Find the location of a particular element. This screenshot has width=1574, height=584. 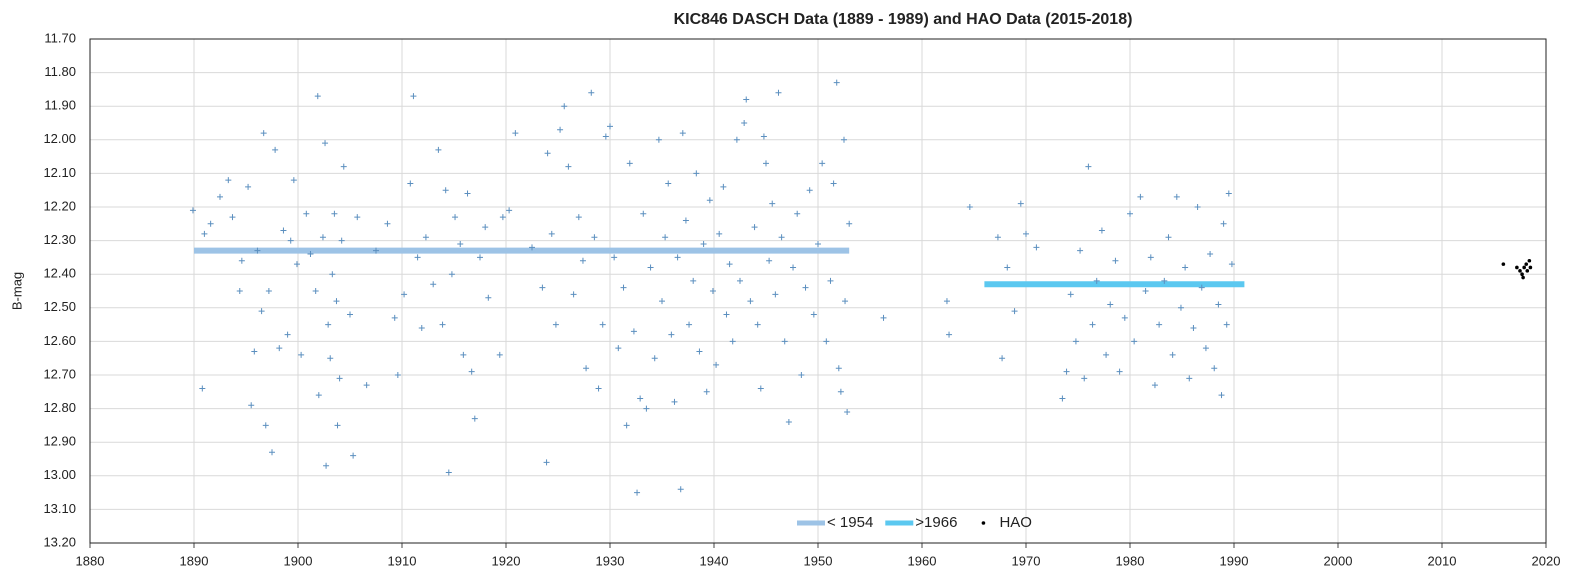

y-tick-label: 13.20 is located at coordinates (59, 541).